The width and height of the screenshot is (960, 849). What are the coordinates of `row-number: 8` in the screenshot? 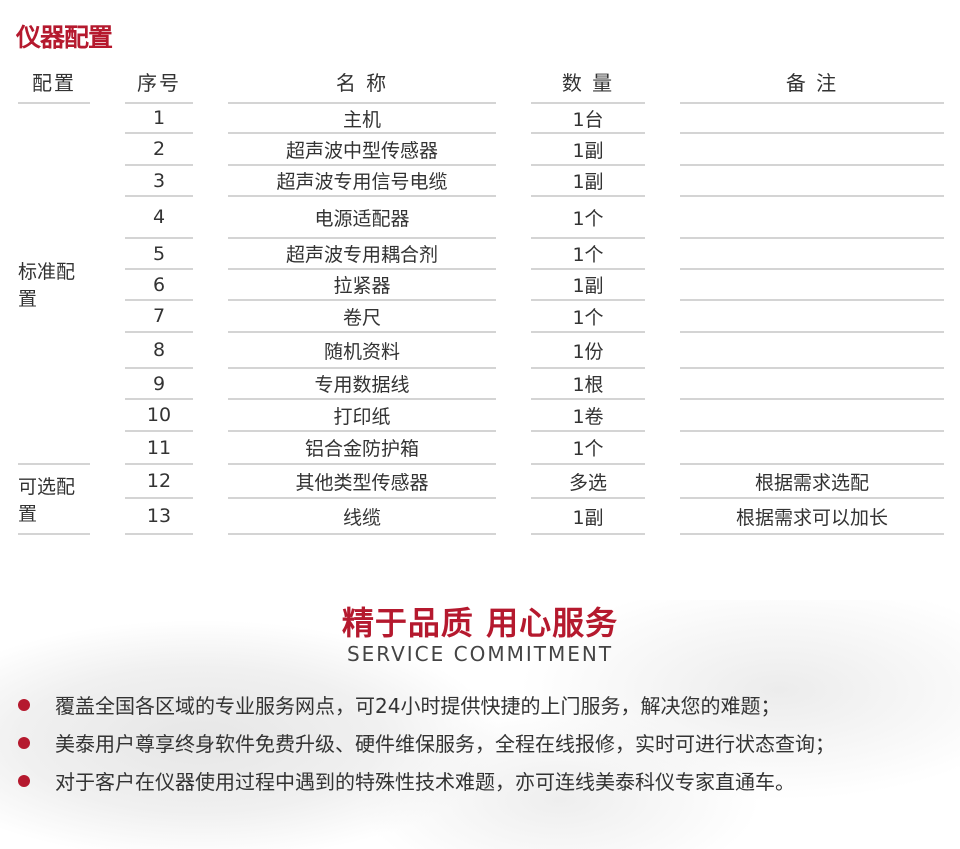 It's located at (159, 351).